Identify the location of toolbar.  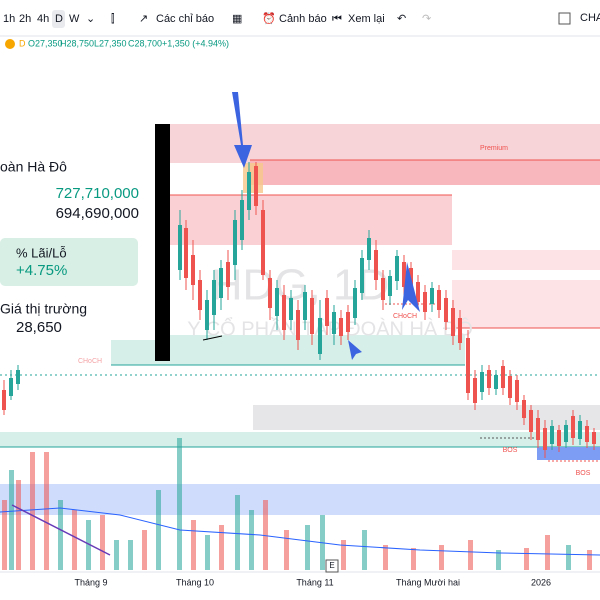
(300, 18).